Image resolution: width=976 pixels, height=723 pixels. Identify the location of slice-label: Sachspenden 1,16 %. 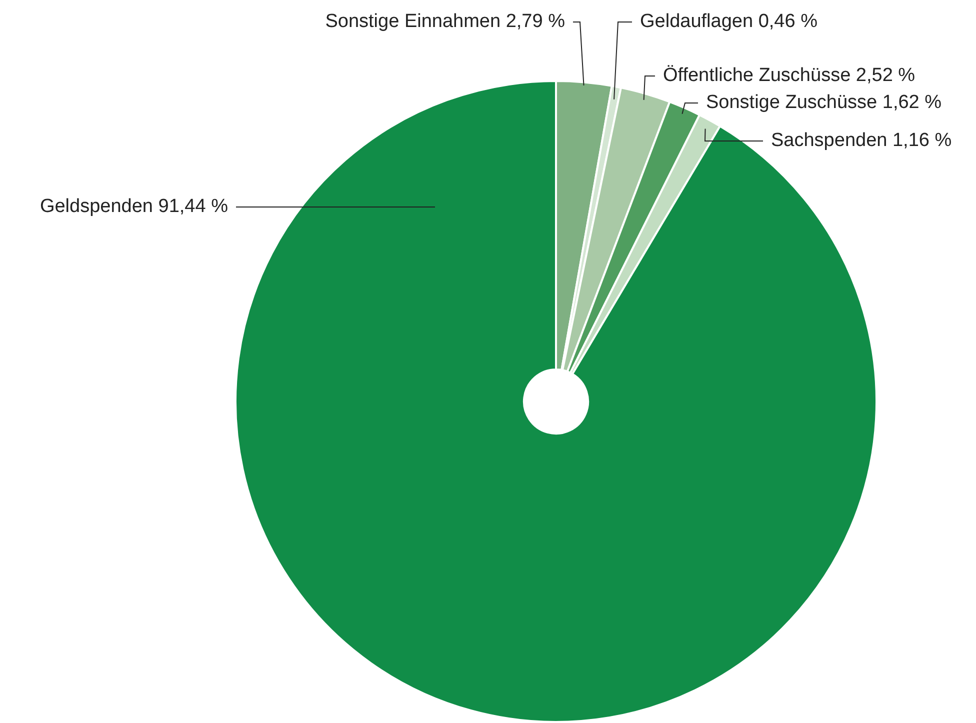
(861, 141).